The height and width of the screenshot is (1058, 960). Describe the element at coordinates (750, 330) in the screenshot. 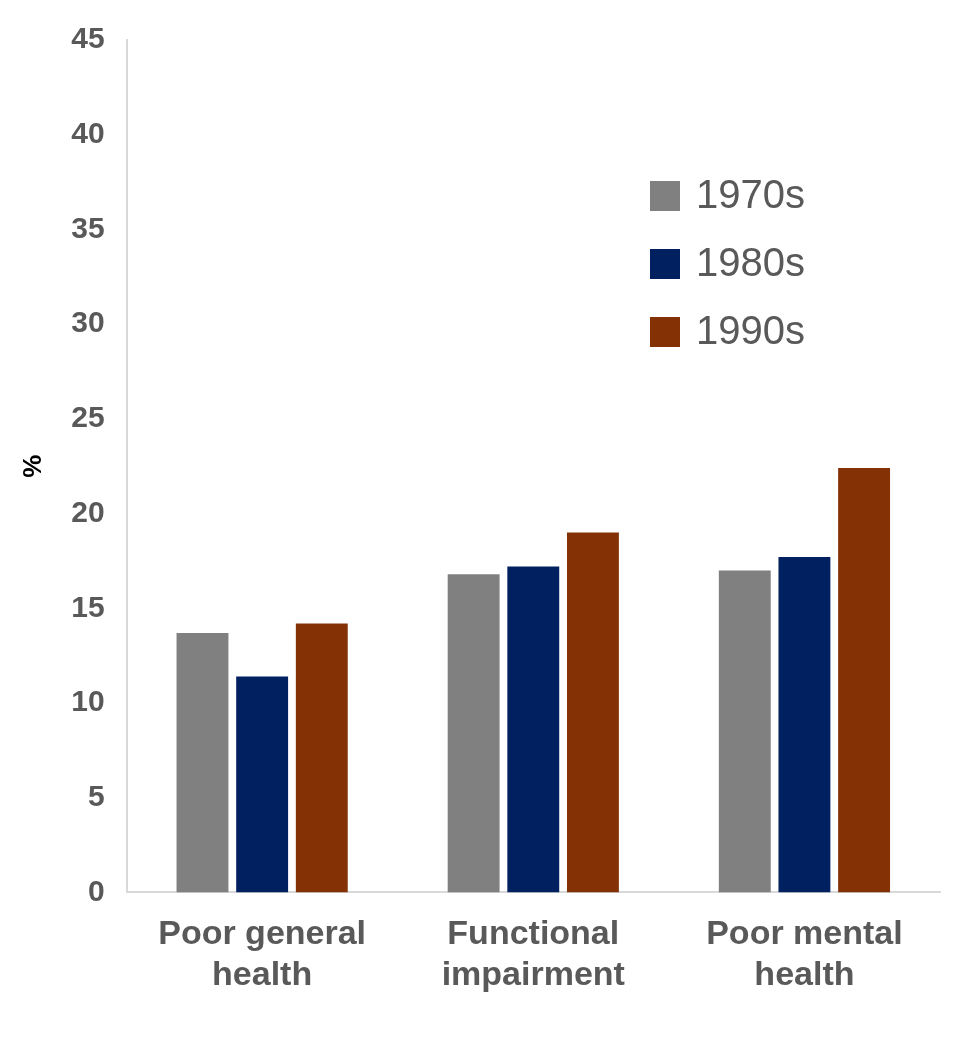

I see `legend-label: 1990s` at that location.